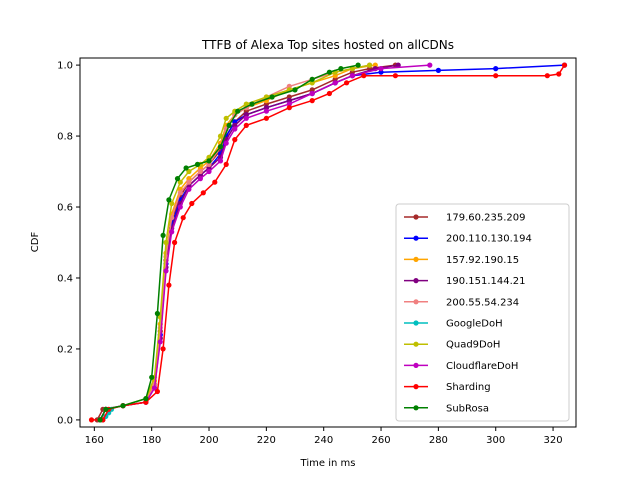 This screenshot has height=480, width=640. I want to click on legend-label: 157.92.190.15, so click(482, 260).